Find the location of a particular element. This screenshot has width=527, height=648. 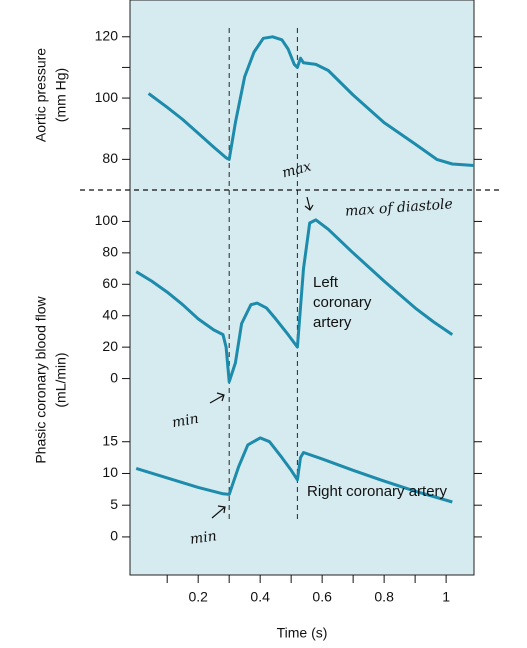

y-tick-label: 60 is located at coordinates (110, 283).